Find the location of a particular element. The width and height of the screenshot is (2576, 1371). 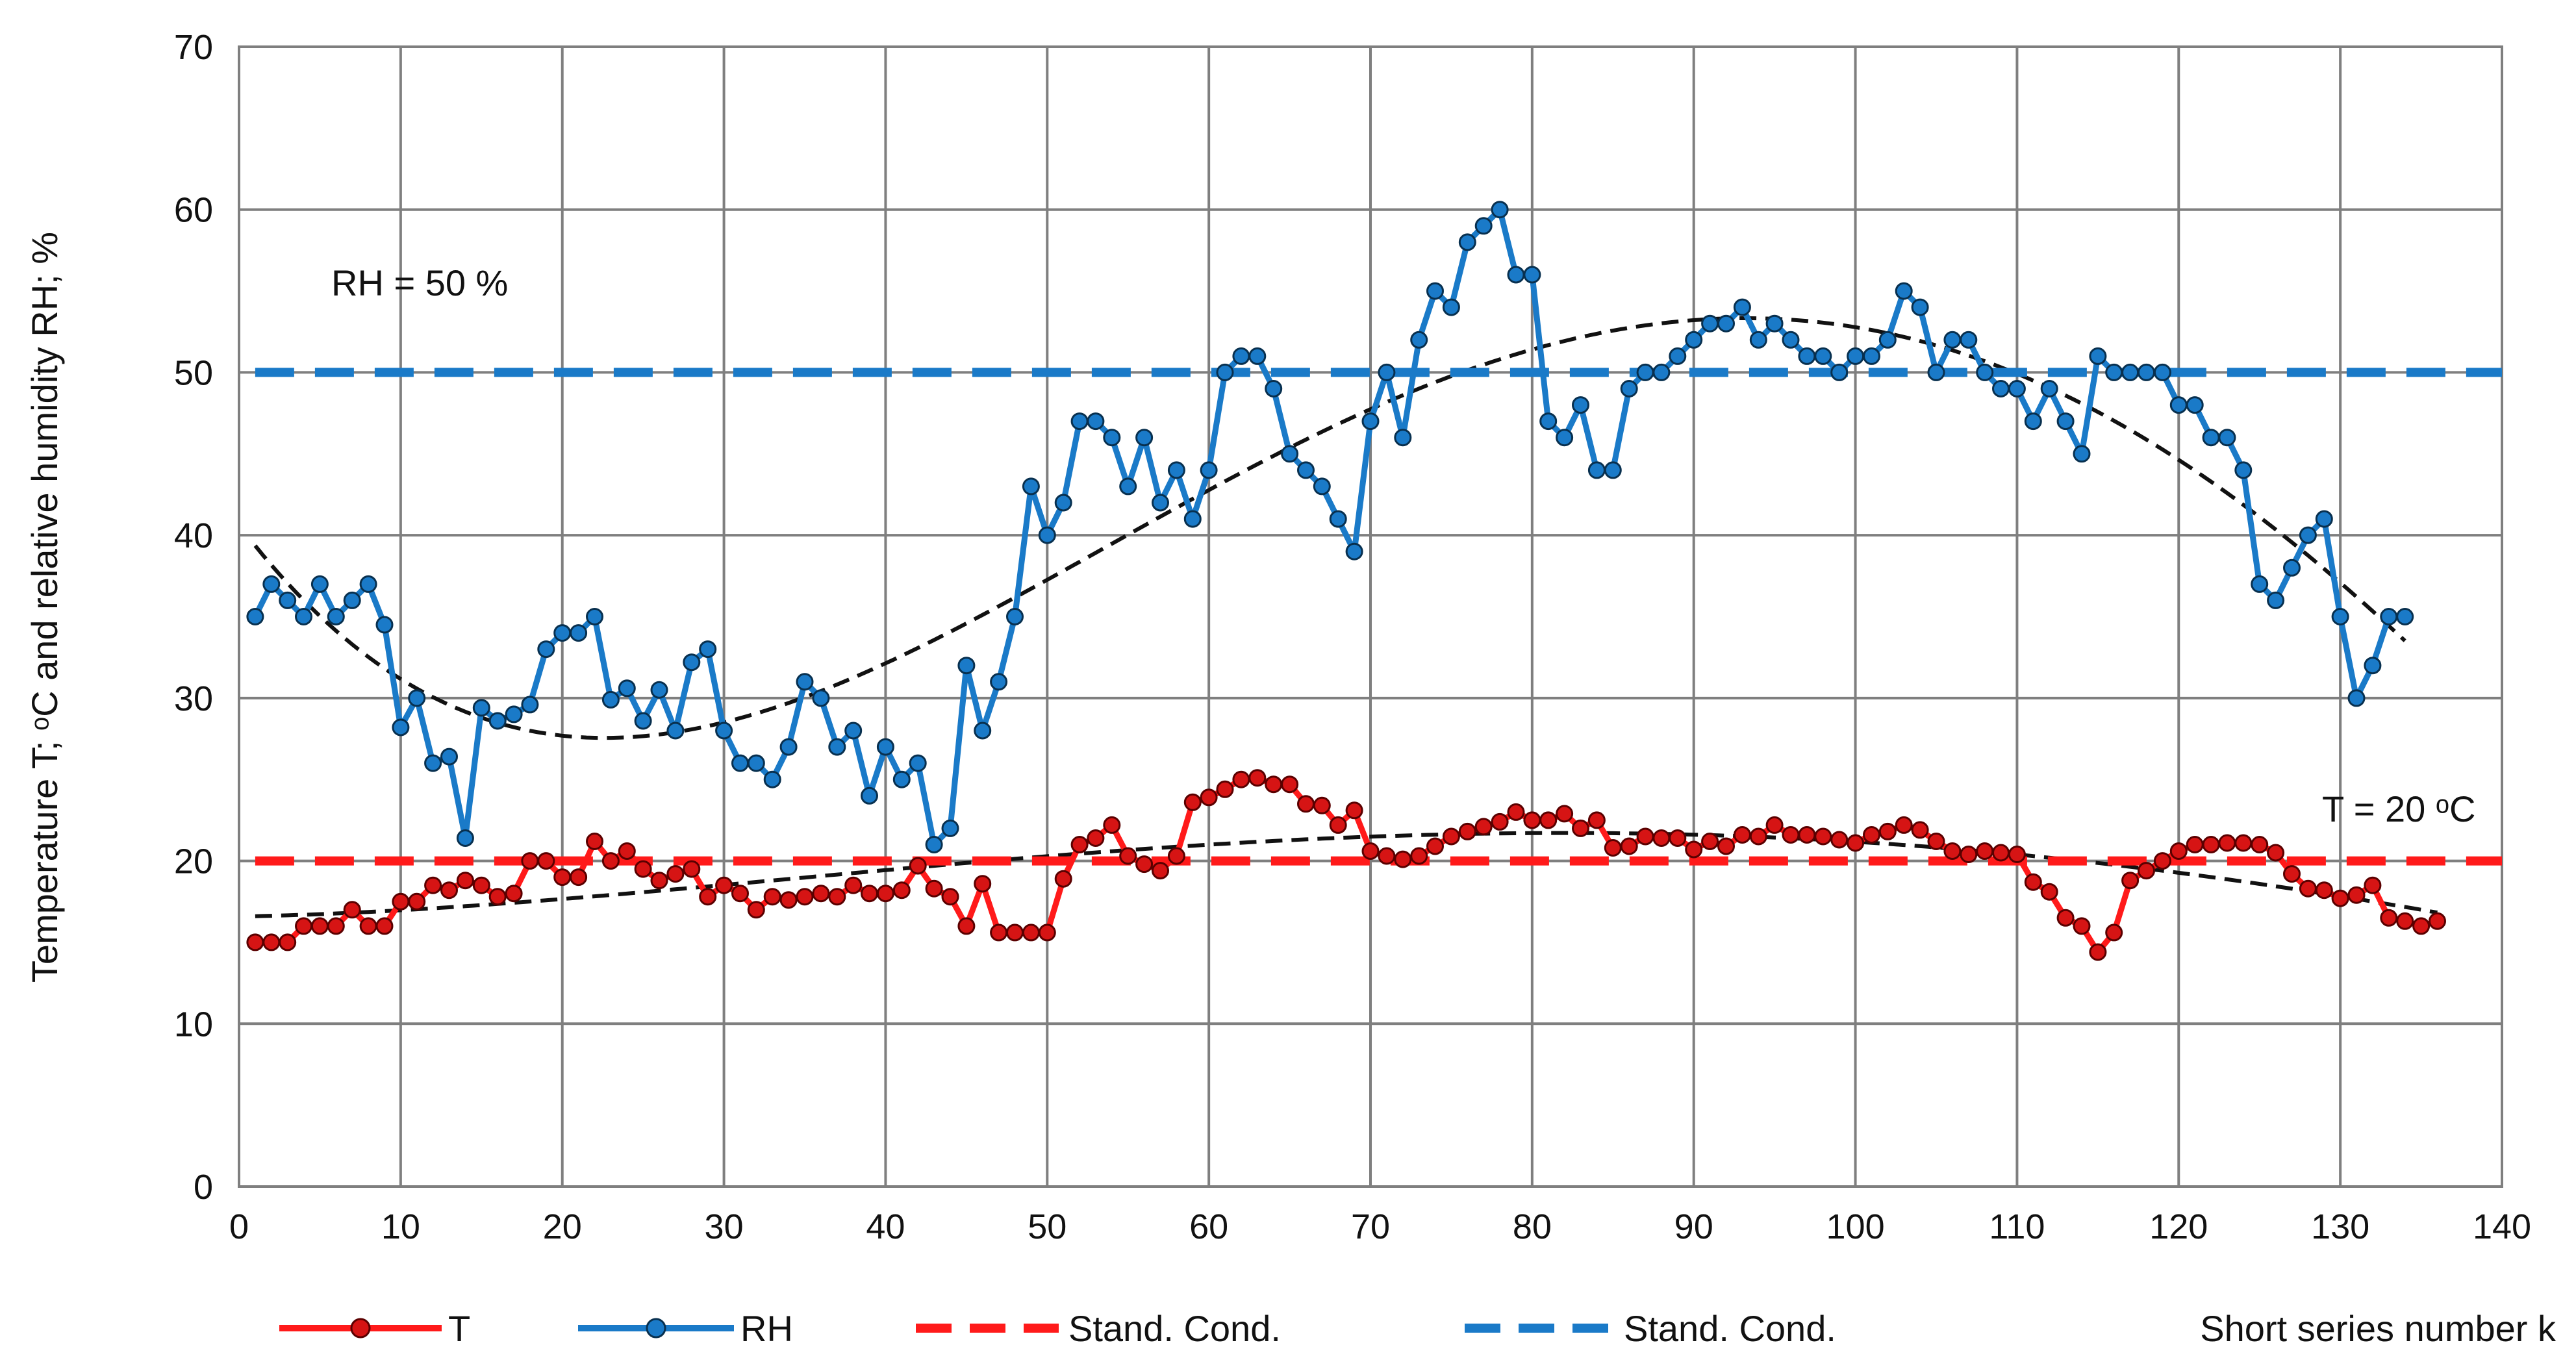

x-tick-label-10: 10 is located at coordinates (400, 1226).